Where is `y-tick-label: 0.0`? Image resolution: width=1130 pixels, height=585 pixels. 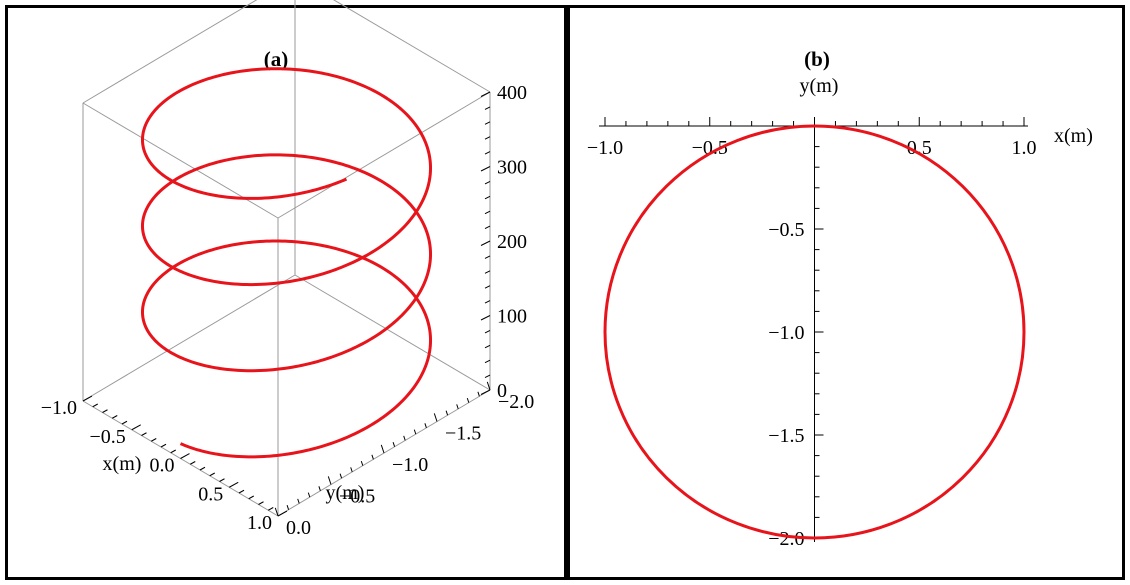 y-tick-label: 0.0 is located at coordinates (298, 528).